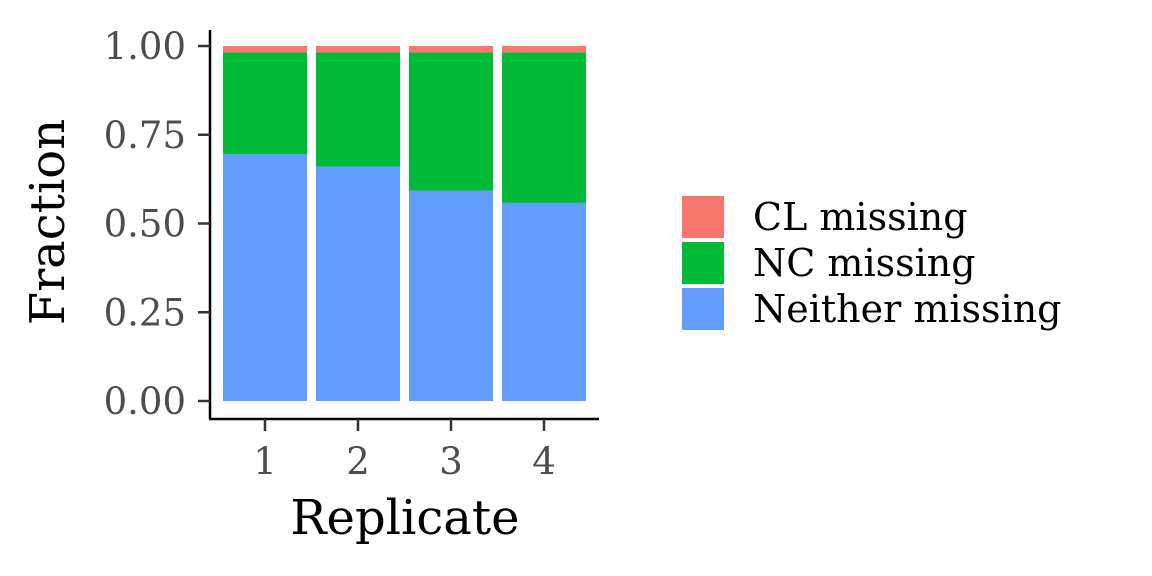 Image resolution: width=1152 pixels, height=576 pixels. What do you see at coordinates (860, 217) in the screenshot?
I see `legend-label-cl-missing: CL missing` at bounding box center [860, 217].